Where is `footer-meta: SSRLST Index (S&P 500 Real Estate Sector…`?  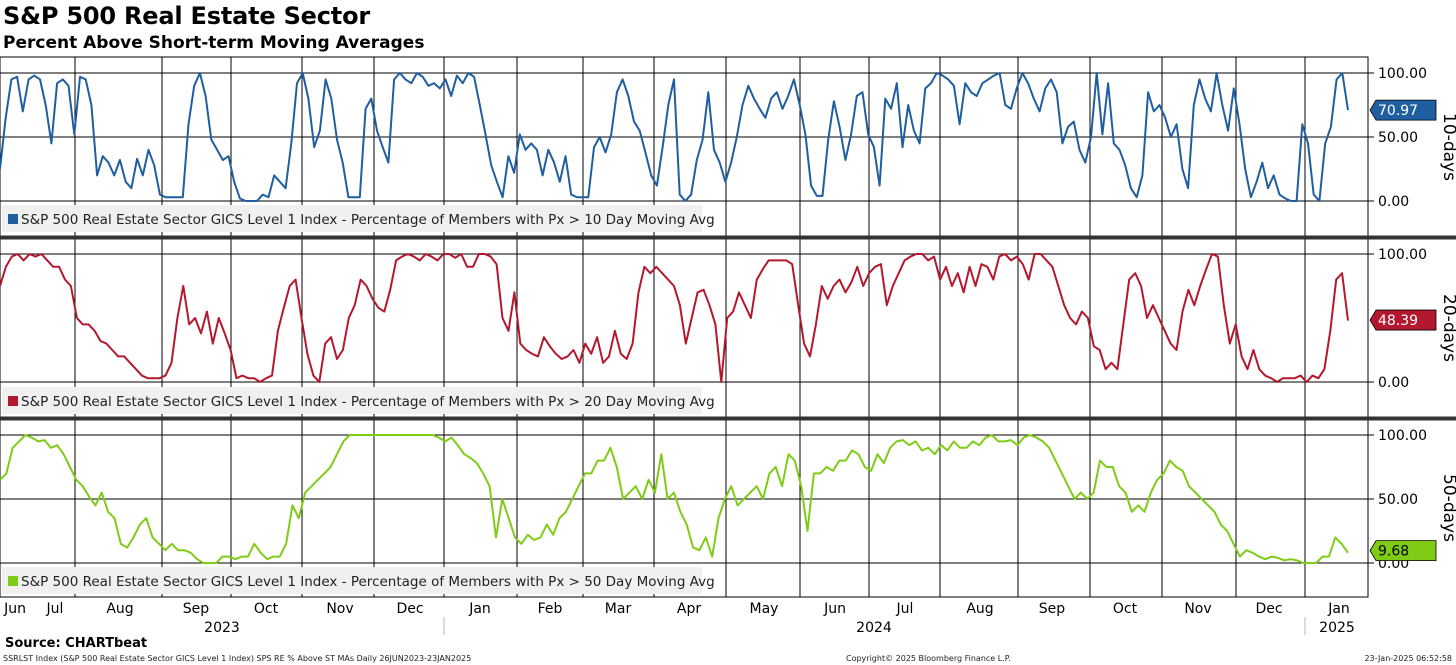
footer-meta: SSRLST Index (S&P 500 Real Estate Sector… is located at coordinates (237, 658).